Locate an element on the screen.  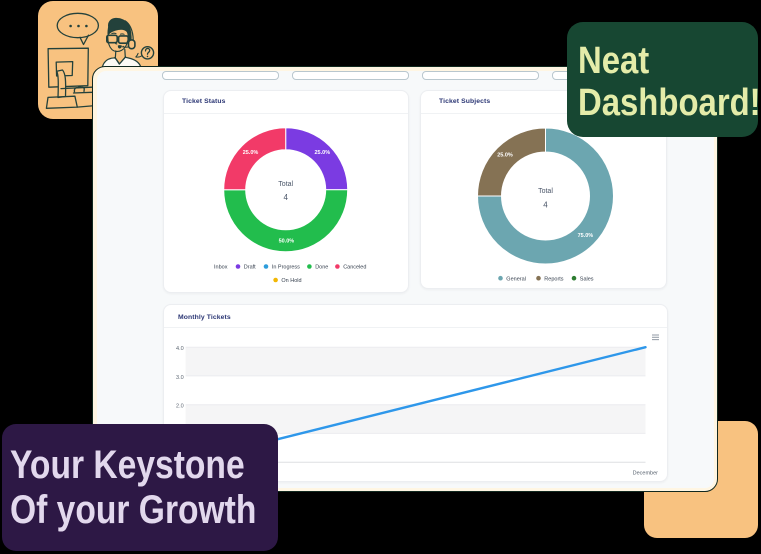
svg-text: 3.0 is located at coordinates (180, 378).